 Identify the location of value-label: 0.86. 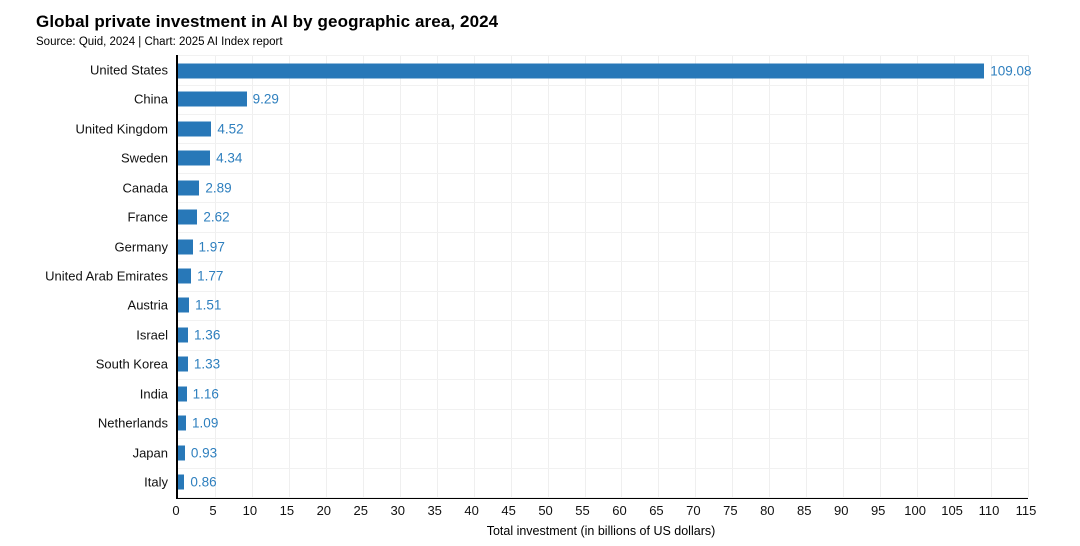
(203, 482).